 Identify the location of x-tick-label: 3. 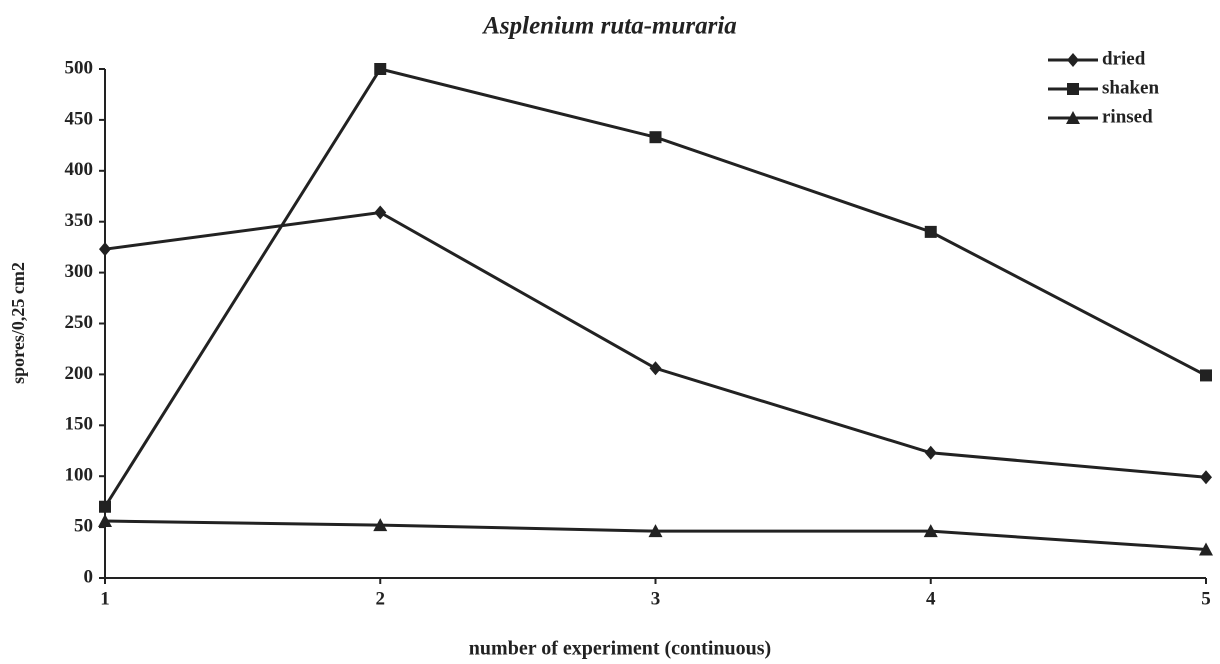
(656, 598).